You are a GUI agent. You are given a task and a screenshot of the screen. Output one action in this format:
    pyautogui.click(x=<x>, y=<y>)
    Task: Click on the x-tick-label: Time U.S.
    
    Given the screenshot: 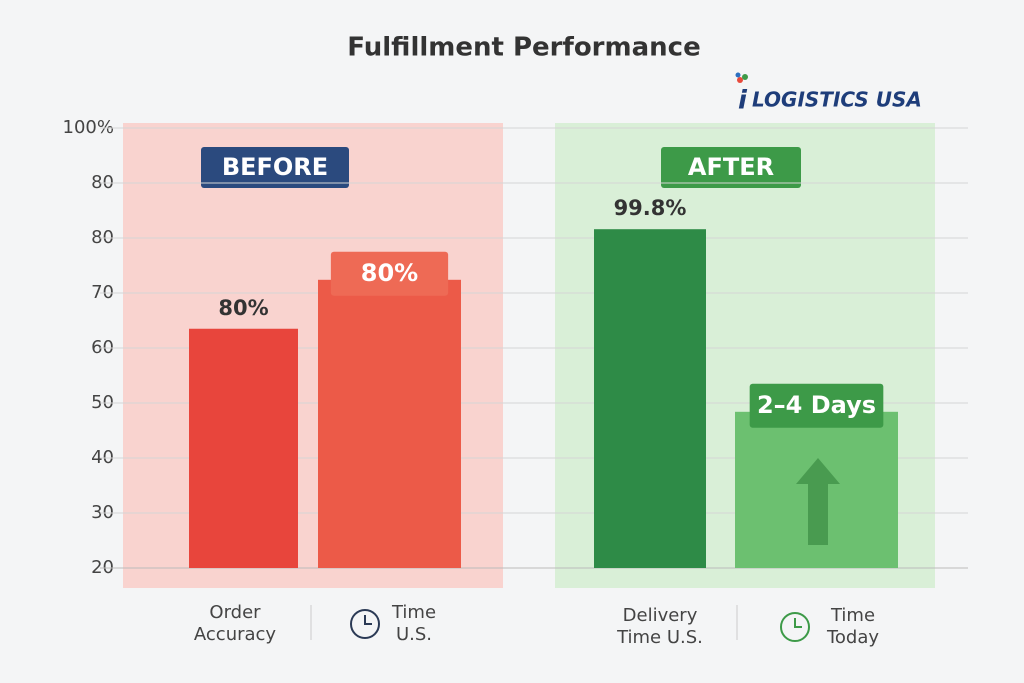 What is the action you would take?
    pyautogui.click(x=414, y=623)
    